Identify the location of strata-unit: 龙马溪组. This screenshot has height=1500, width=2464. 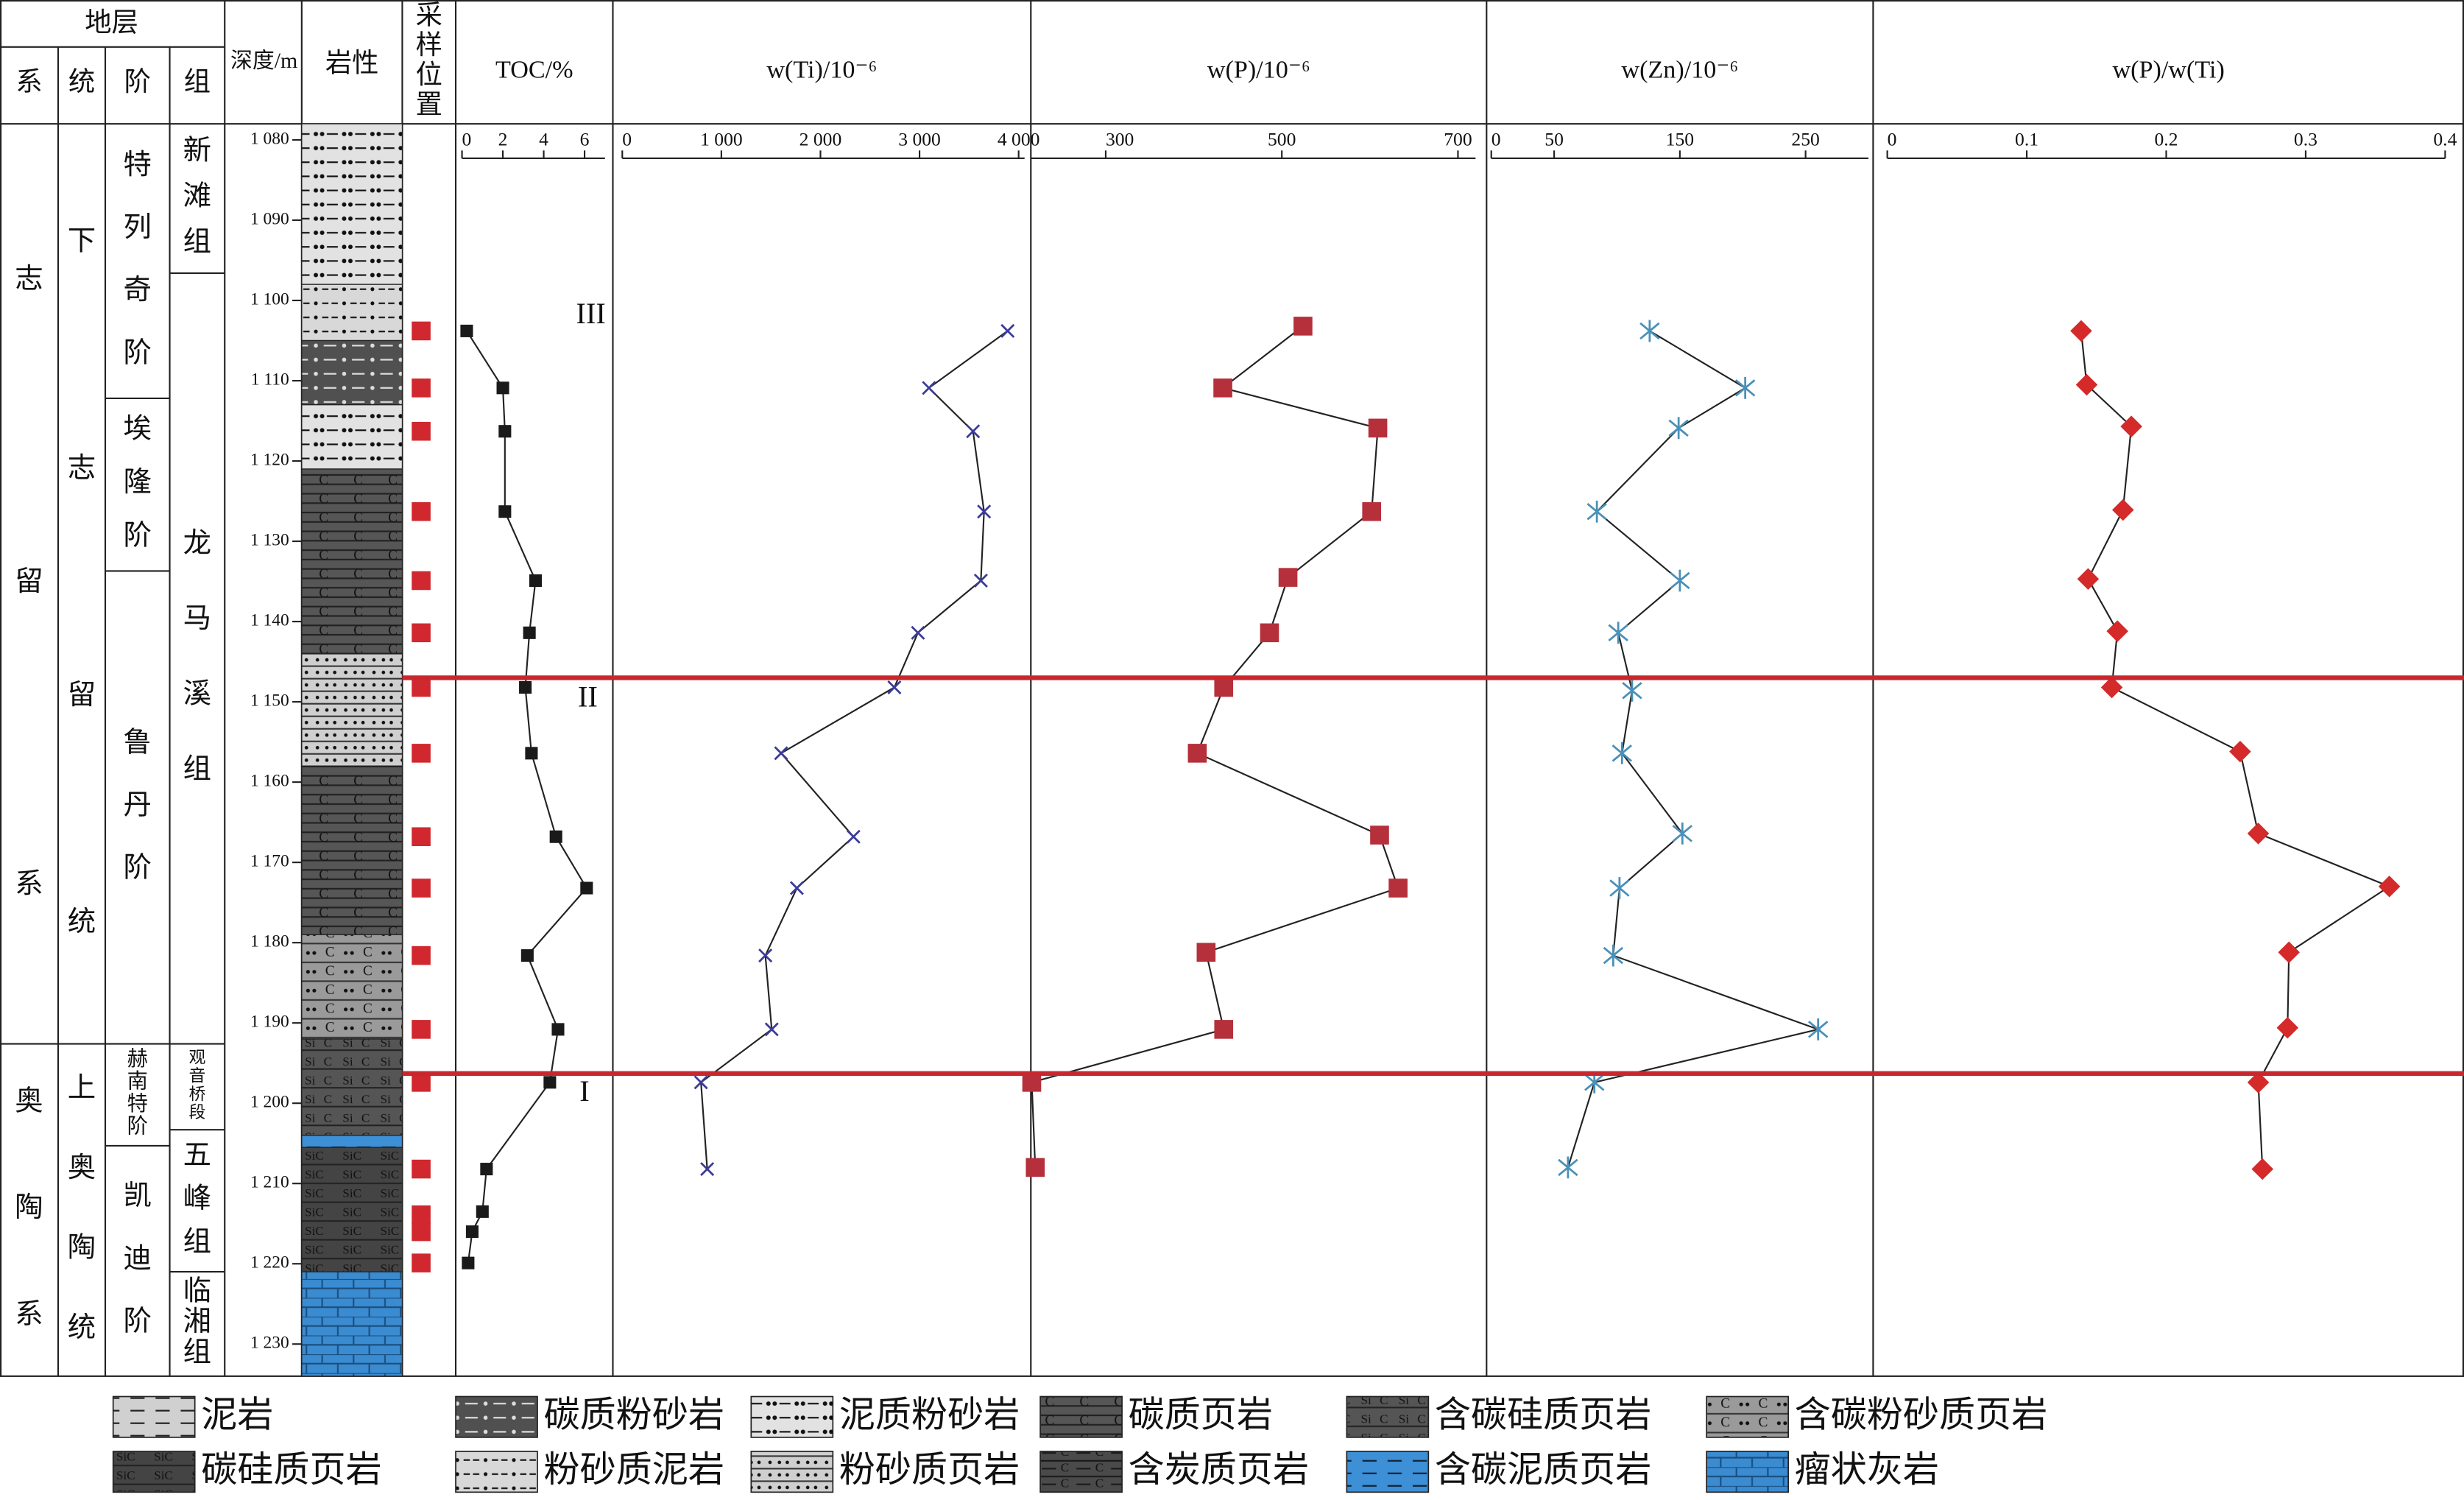
(197, 656).